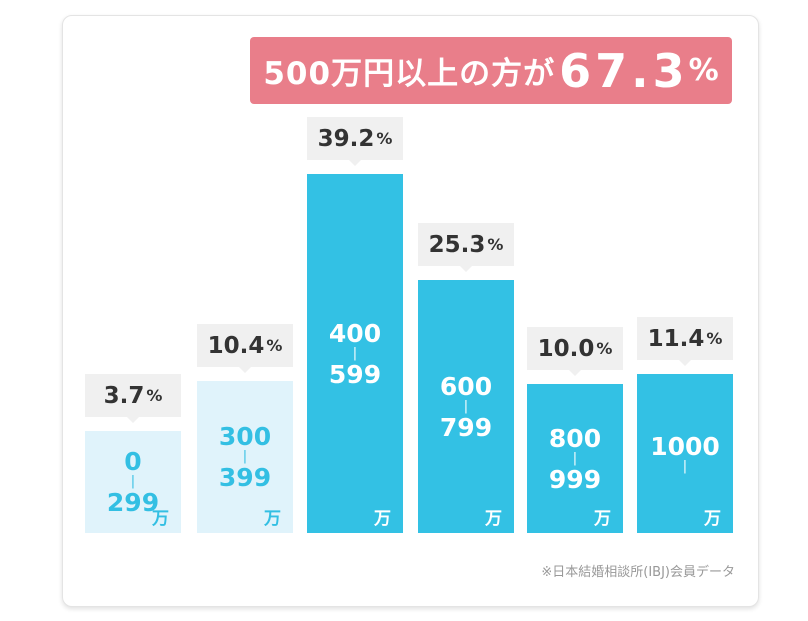 This screenshot has height=621, width=808. I want to click on bar: 0 | 299 万, so click(133, 482).